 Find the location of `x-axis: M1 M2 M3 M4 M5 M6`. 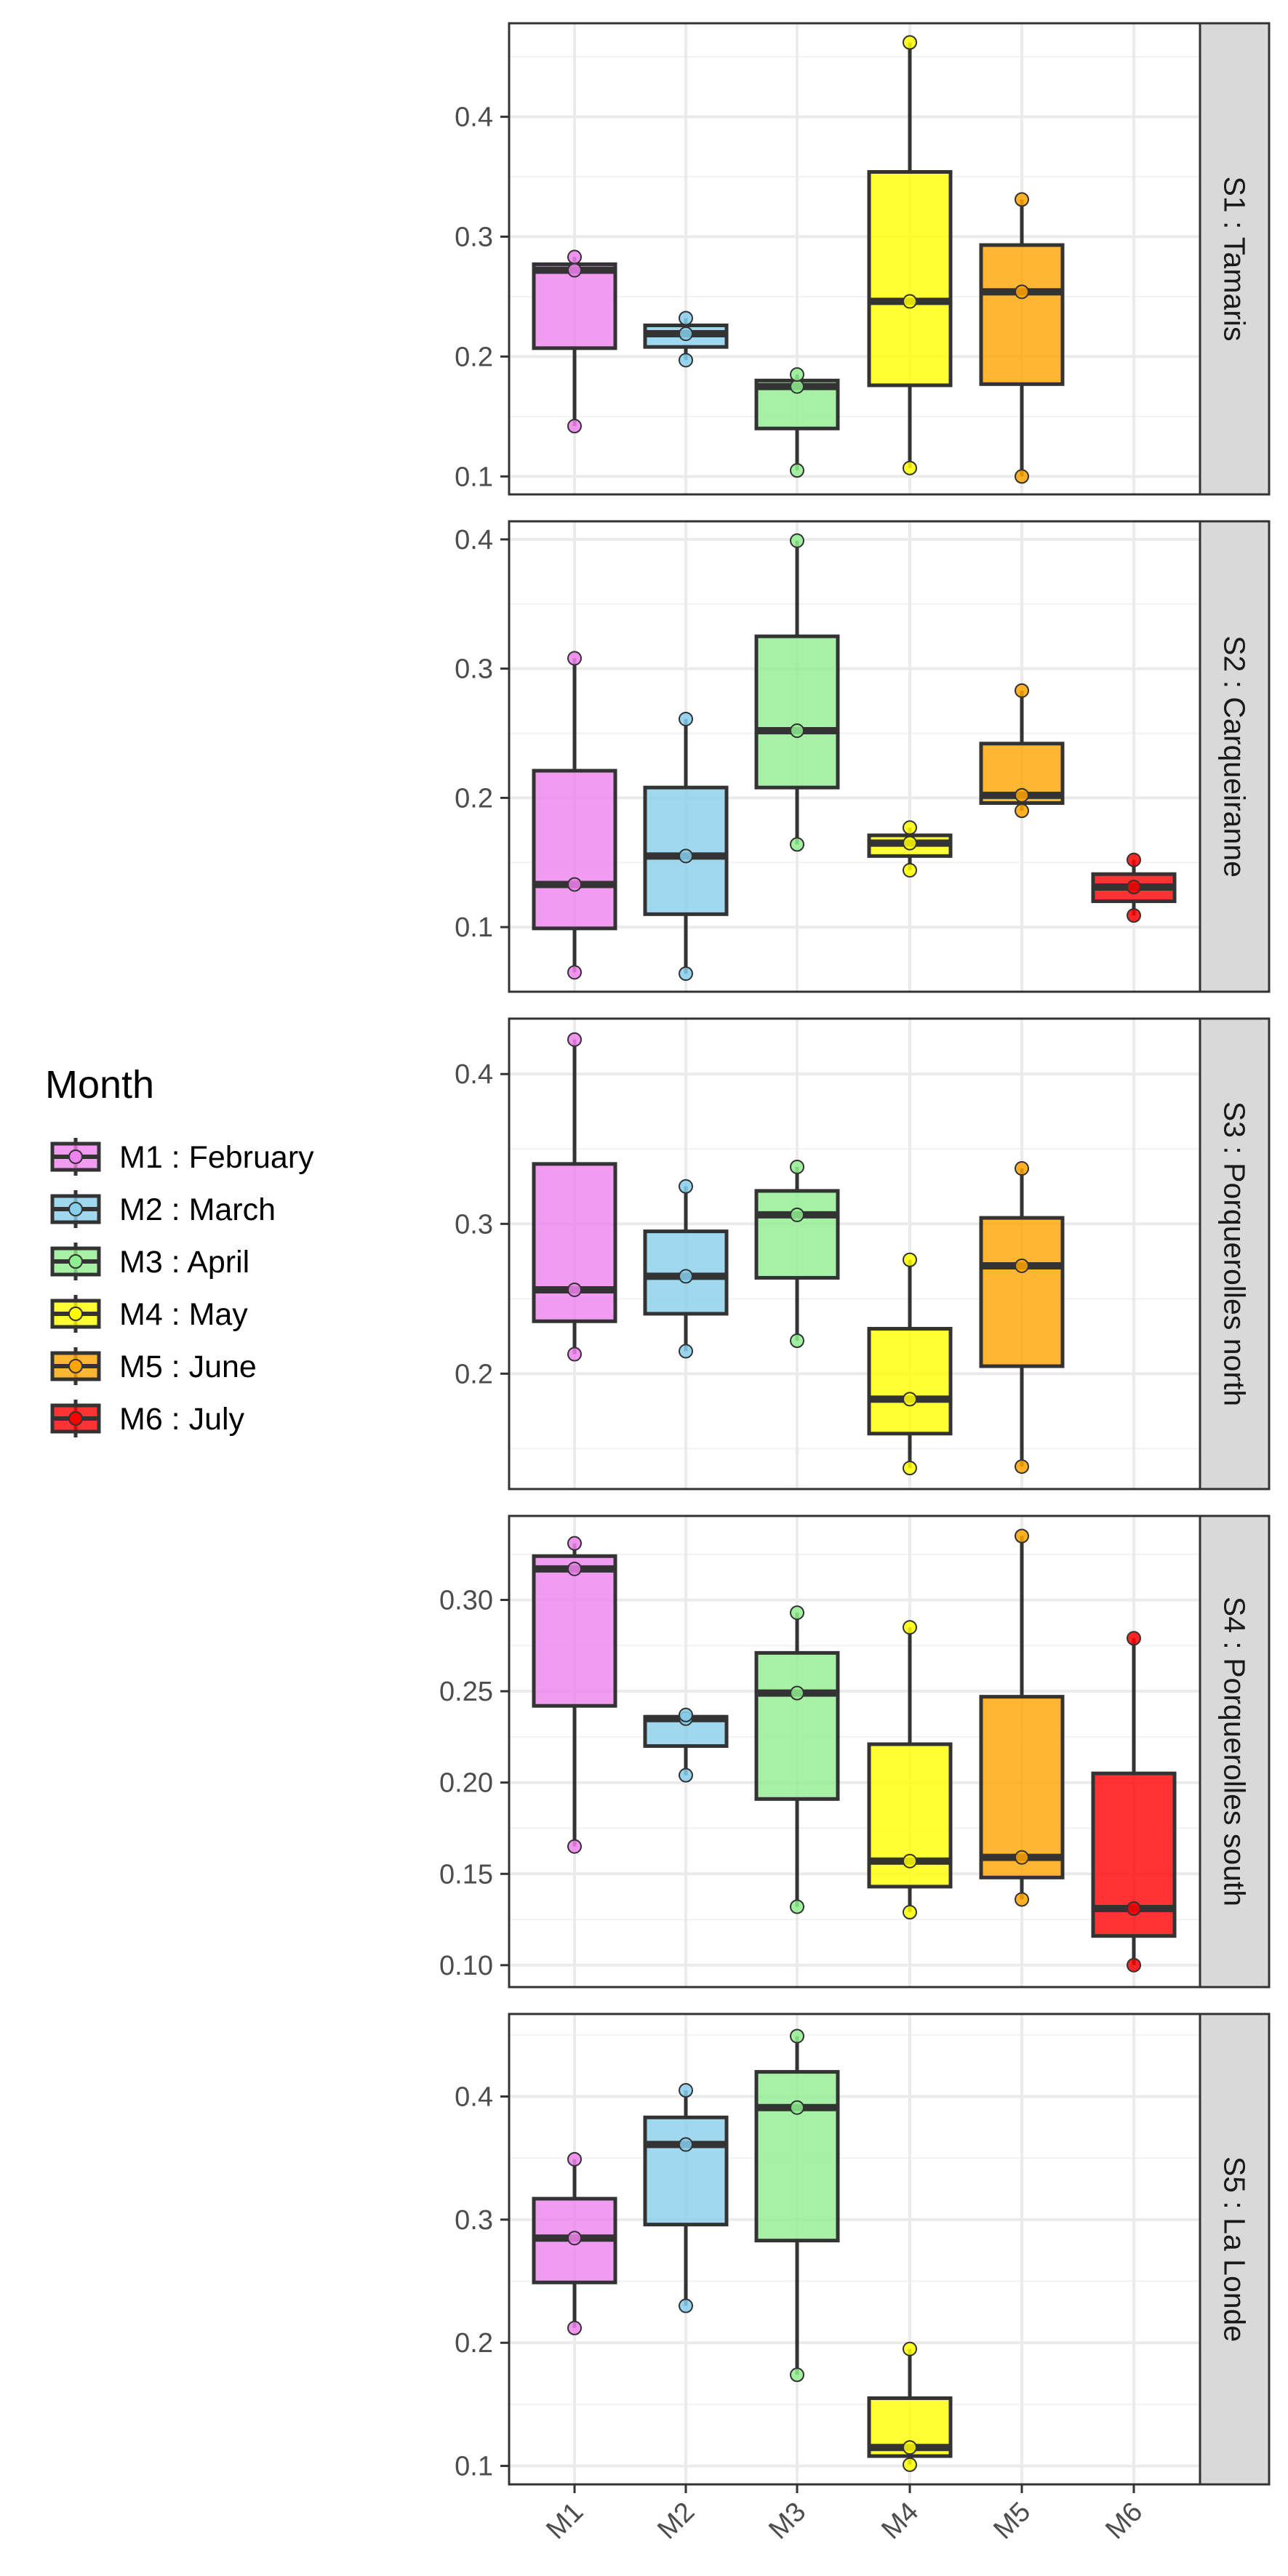

x-axis: M1 M2 M3 M4 M5 M6 is located at coordinates (844, 2514).